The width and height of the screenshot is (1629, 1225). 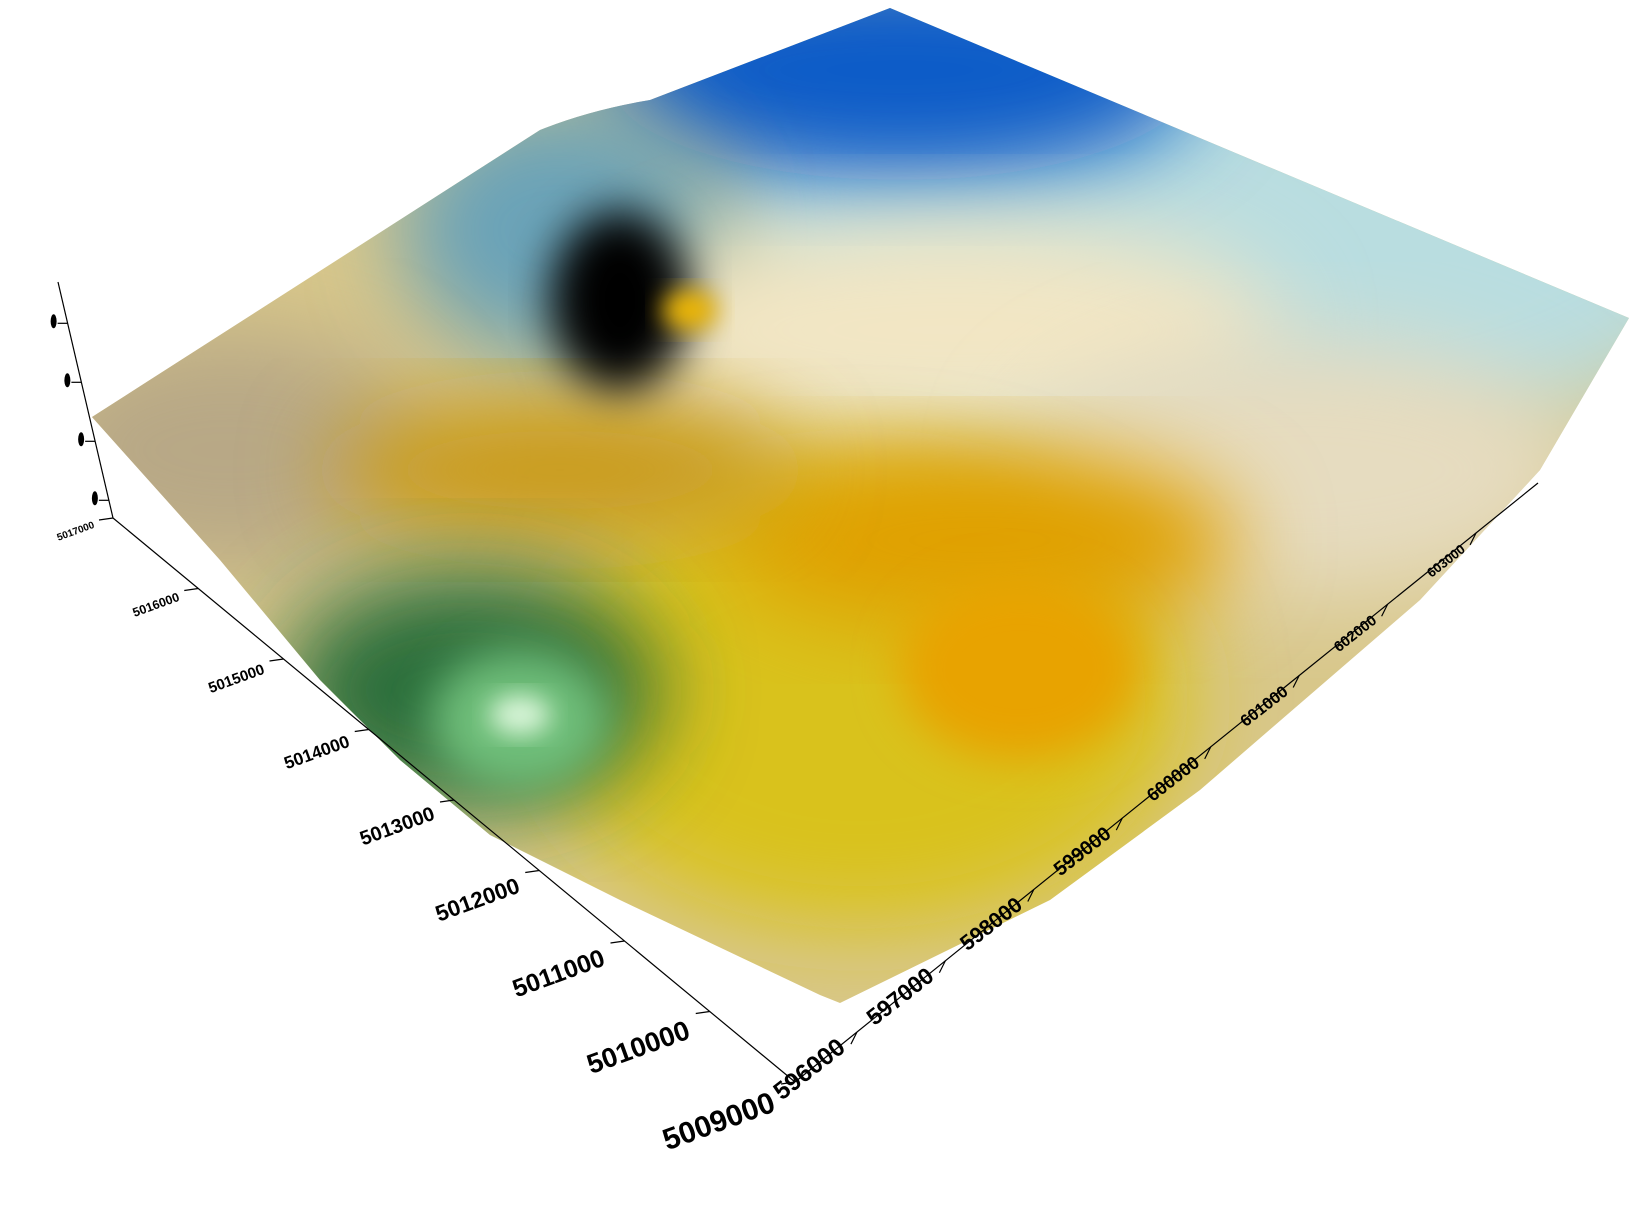 I want to click on y-tick-label: 5010000, so click(x=638, y=1047).